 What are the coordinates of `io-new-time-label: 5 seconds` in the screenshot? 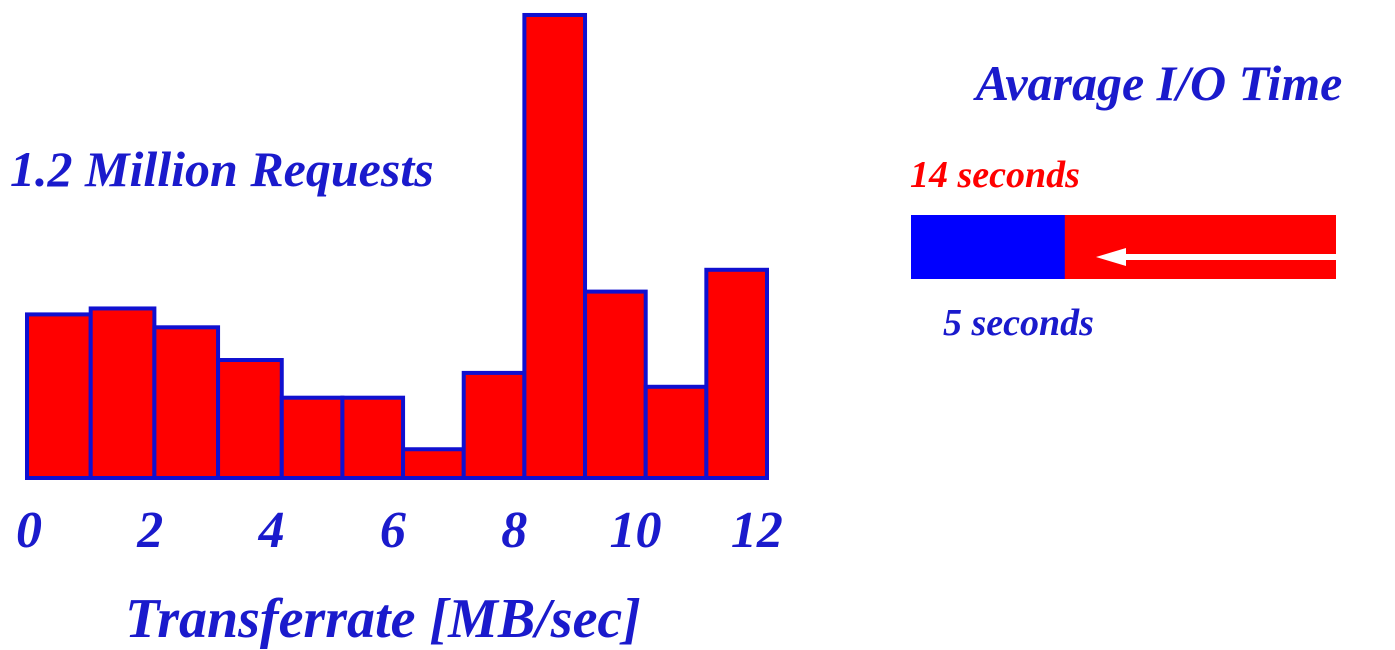 It's located at (1018, 323).